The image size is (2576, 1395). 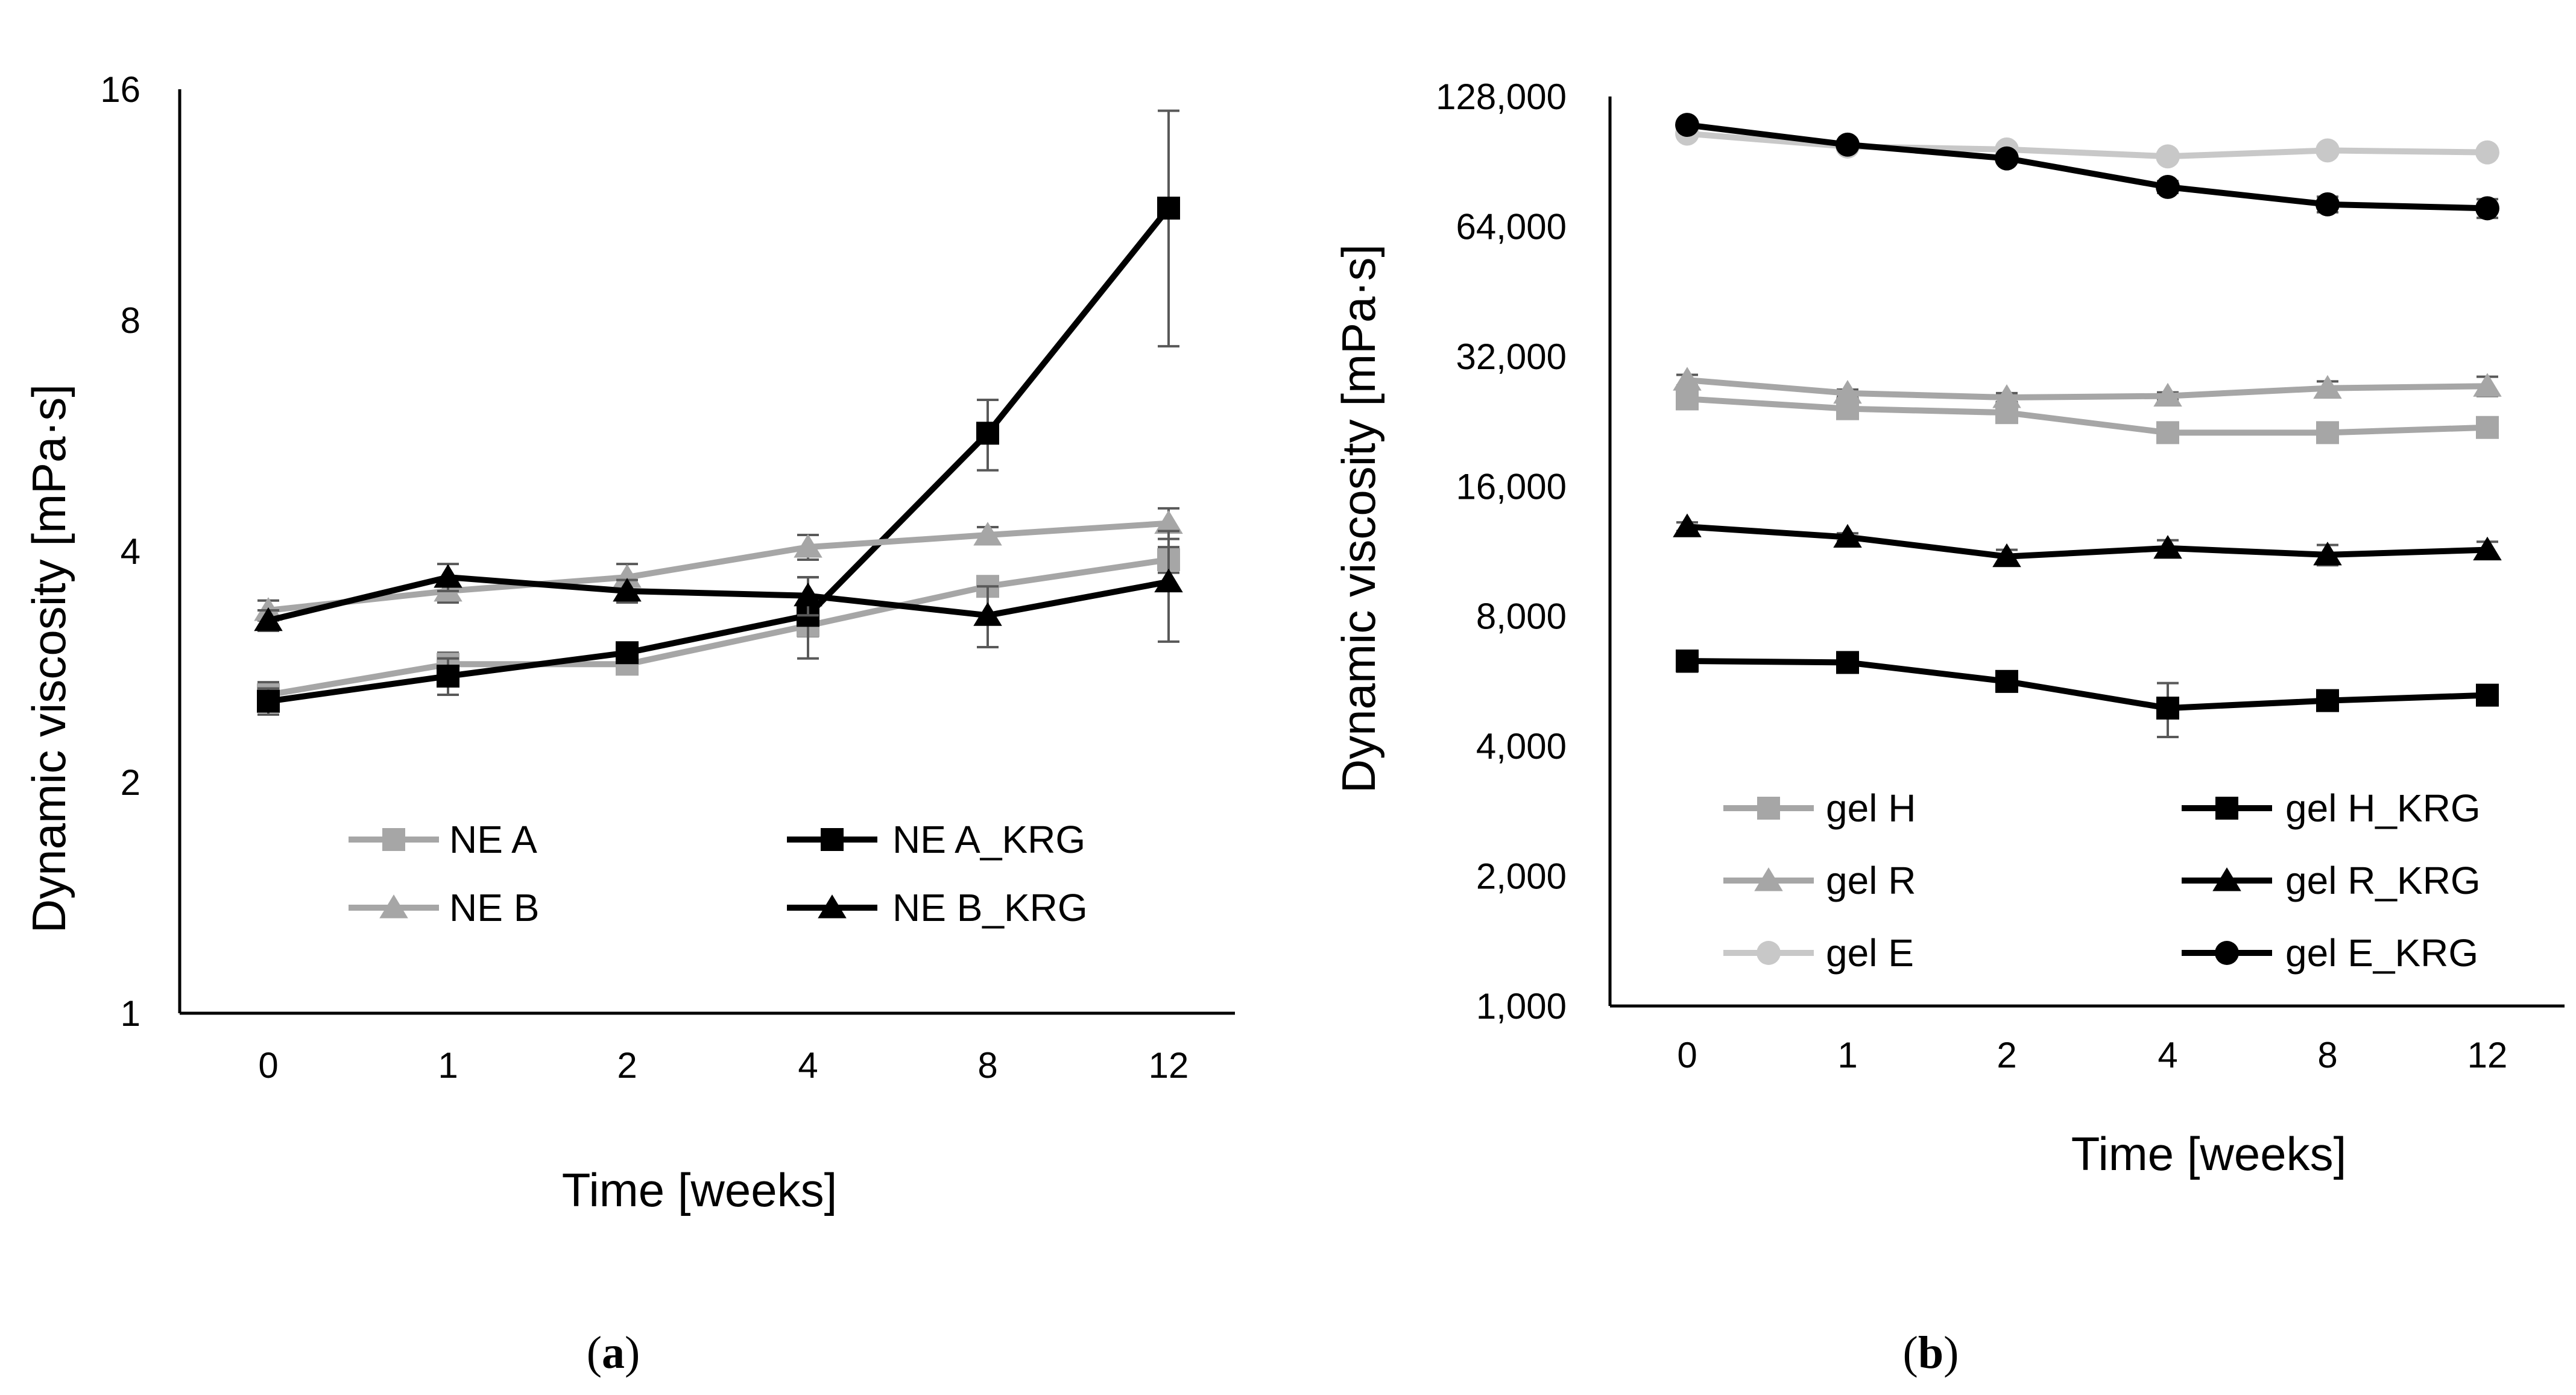 What do you see at coordinates (2487, 1055) in the screenshot?
I see `panel-b-xtick-label: 12` at bounding box center [2487, 1055].